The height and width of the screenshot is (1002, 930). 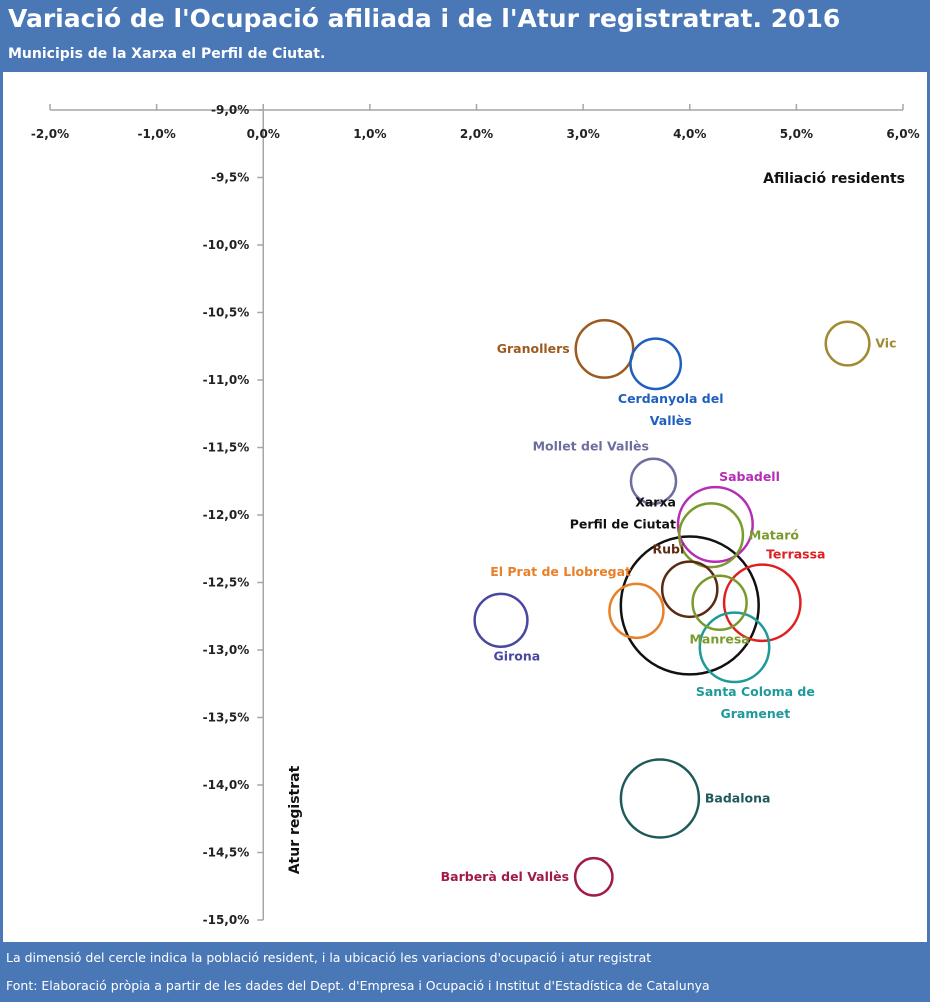 What do you see at coordinates (885, 343) in the screenshot?
I see `label-vic: Vic` at bounding box center [885, 343].